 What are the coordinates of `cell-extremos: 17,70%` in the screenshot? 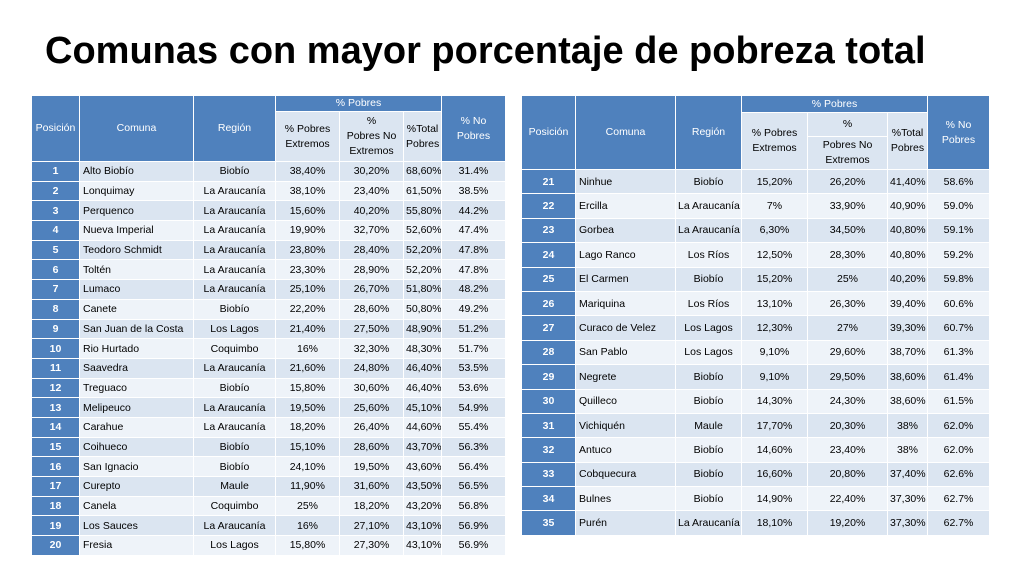 It's located at (774, 425).